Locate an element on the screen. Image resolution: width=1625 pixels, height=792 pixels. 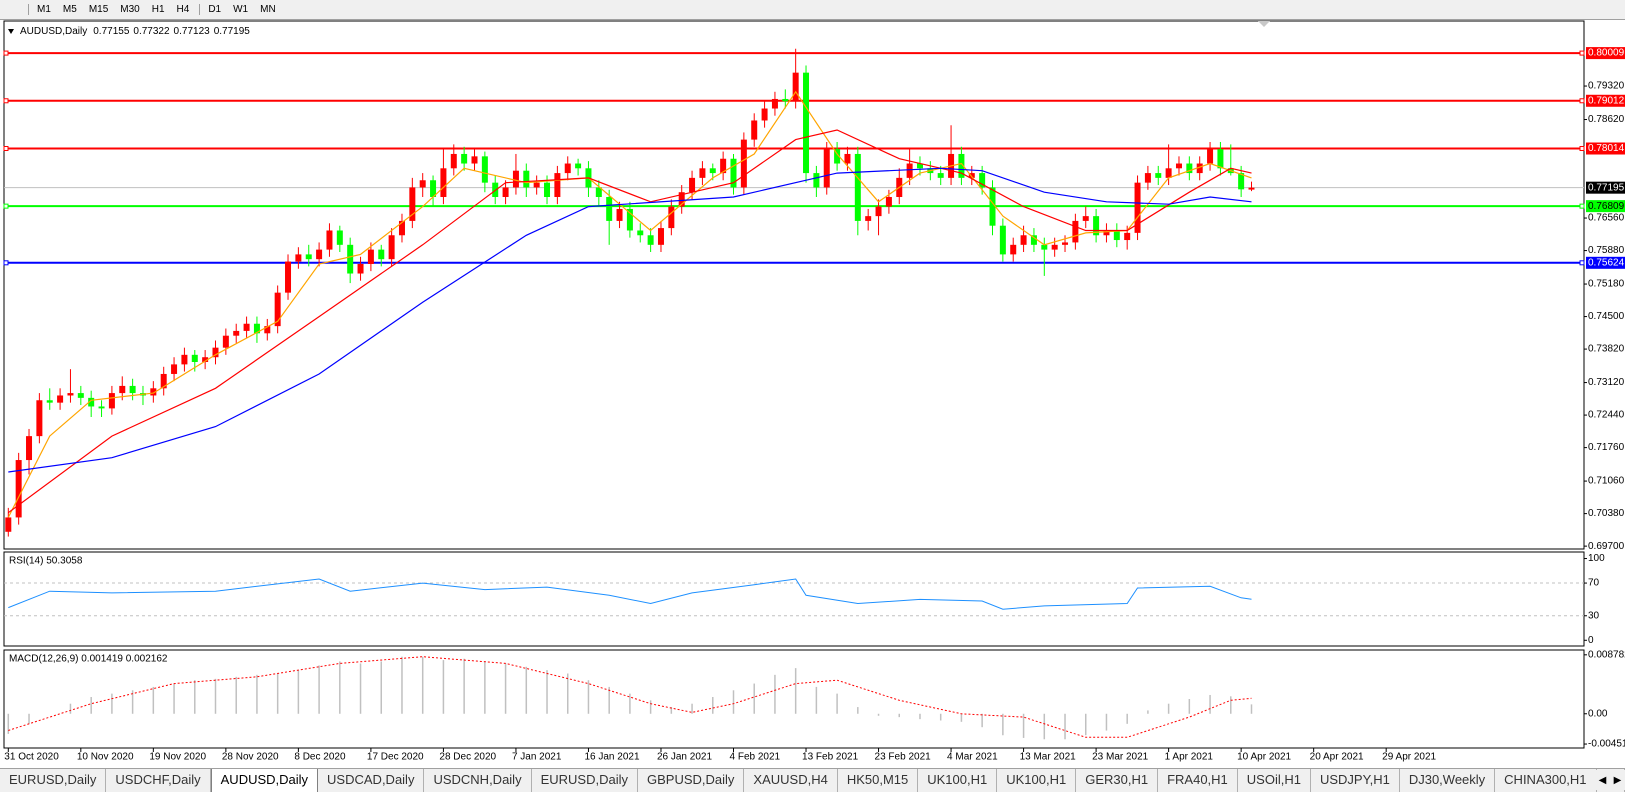
timeframe-button: W1 is located at coordinates (241, 9).